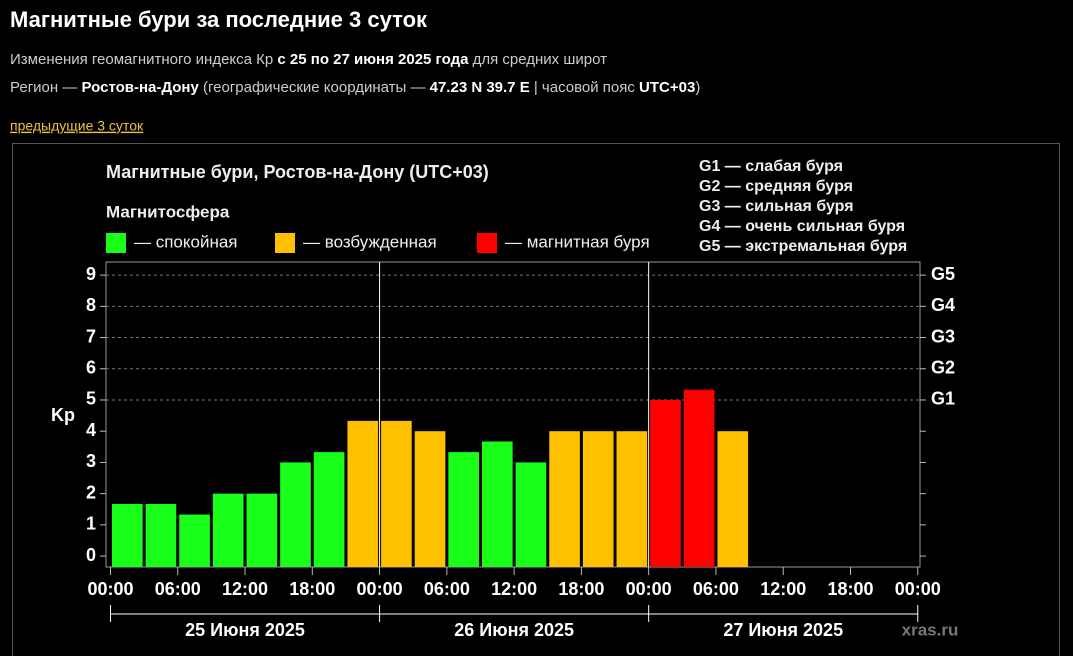 The width and height of the screenshot is (1073, 656). I want to click on prev-link: предыдущие 3 суток, so click(77, 126).